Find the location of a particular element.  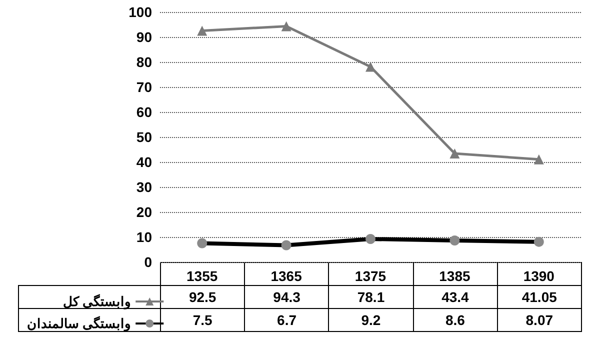

y-tick-label: 30 is located at coordinates (144, 187).